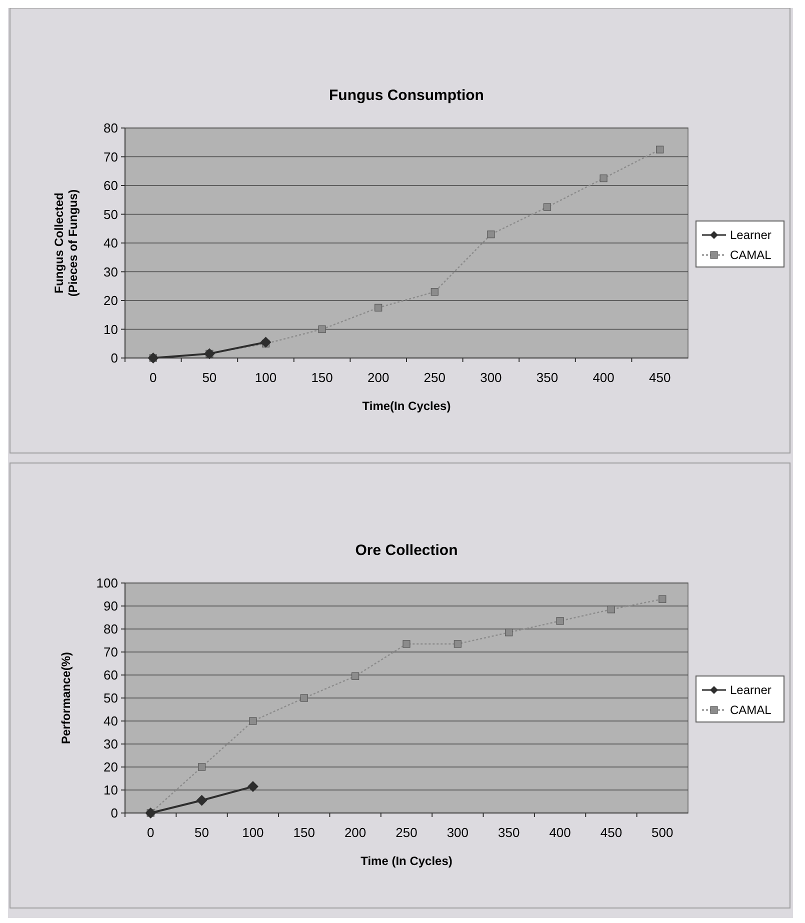 The width and height of the screenshot is (805, 923). What do you see at coordinates (663, 832) in the screenshot?
I see `x-tick-label: 500` at bounding box center [663, 832].